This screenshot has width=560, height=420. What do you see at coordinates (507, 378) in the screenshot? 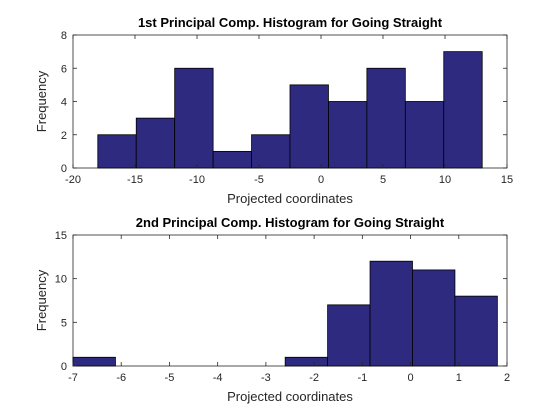
I see `x-tick-label: 2` at bounding box center [507, 378].